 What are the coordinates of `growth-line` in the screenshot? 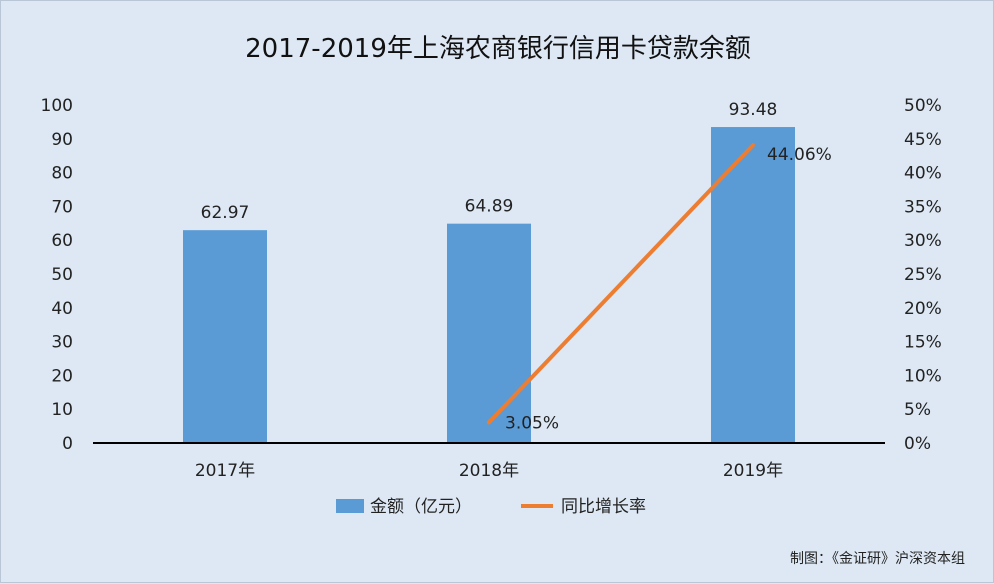 It's located at (621, 284).